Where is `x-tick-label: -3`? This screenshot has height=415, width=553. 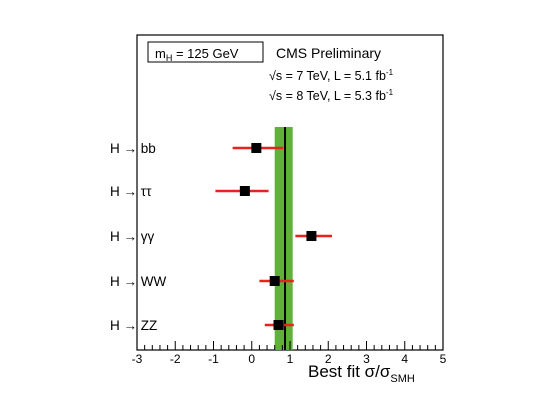
x-tick-label: -3 is located at coordinates (137, 359).